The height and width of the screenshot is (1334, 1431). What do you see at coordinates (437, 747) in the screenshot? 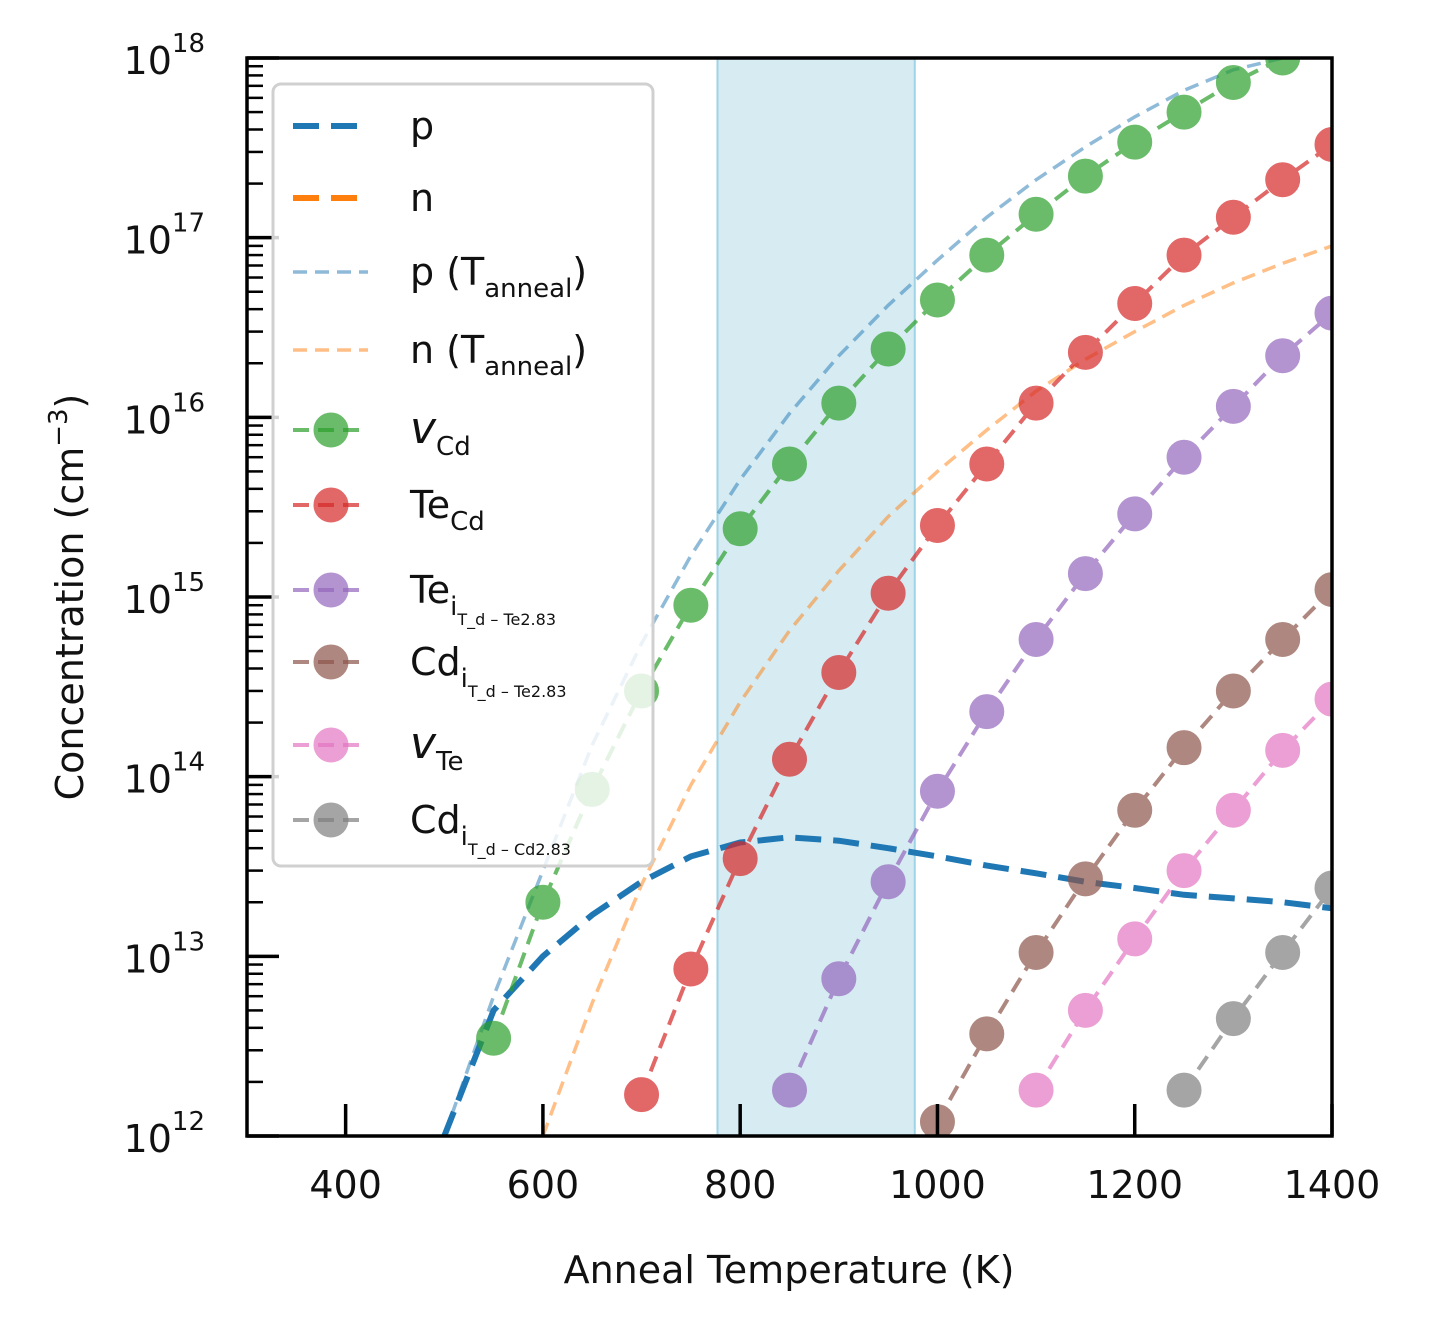
I see `legend-label: vTe` at bounding box center [437, 747].